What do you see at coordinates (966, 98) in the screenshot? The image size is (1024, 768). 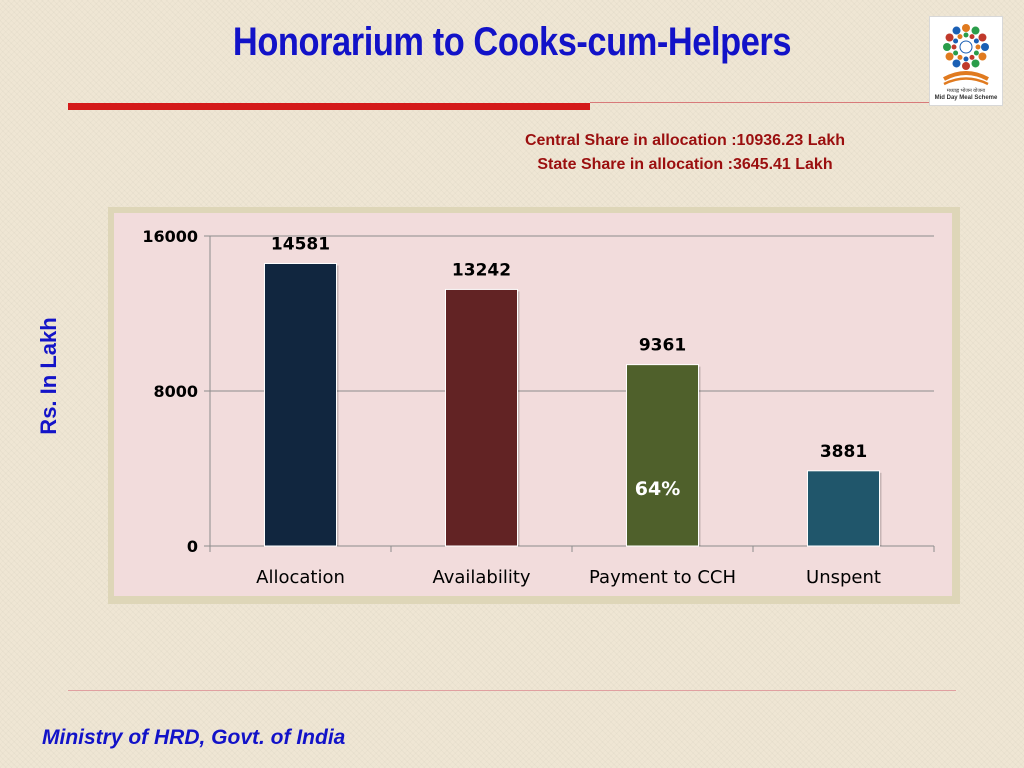 I see `logo-caption: Mid Day Meal Scheme` at bounding box center [966, 98].